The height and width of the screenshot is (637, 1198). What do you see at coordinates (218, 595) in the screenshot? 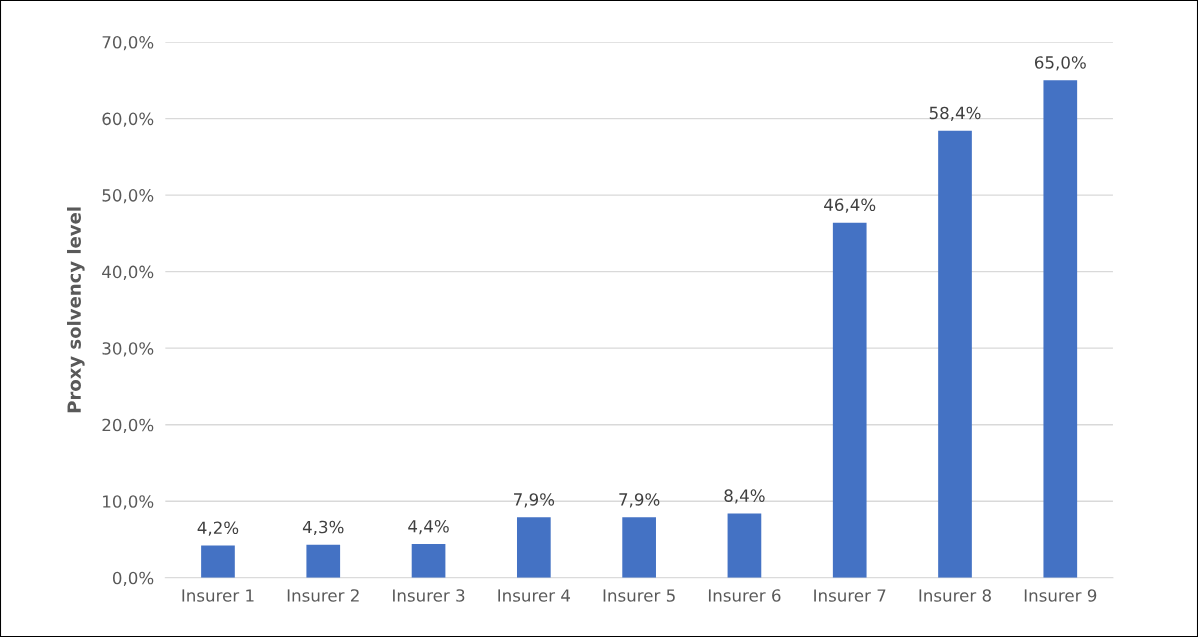
I see `x-tick-label: Insurer 1` at bounding box center [218, 595].